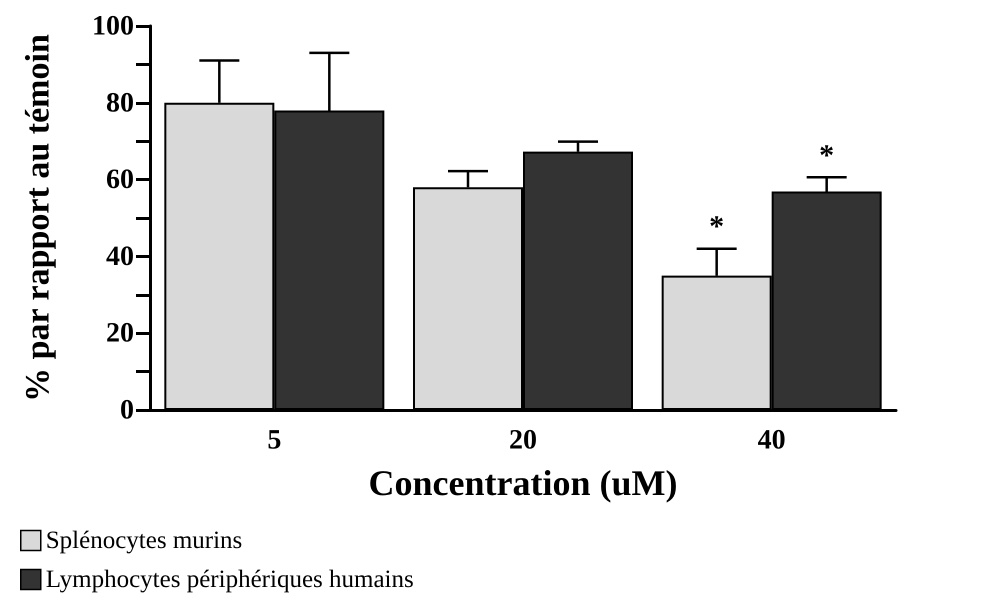 The width and height of the screenshot is (986, 605). What do you see at coordinates (113, 26) in the screenshot?
I see `y-tick-label: 100` at bounding box center [113, 26].